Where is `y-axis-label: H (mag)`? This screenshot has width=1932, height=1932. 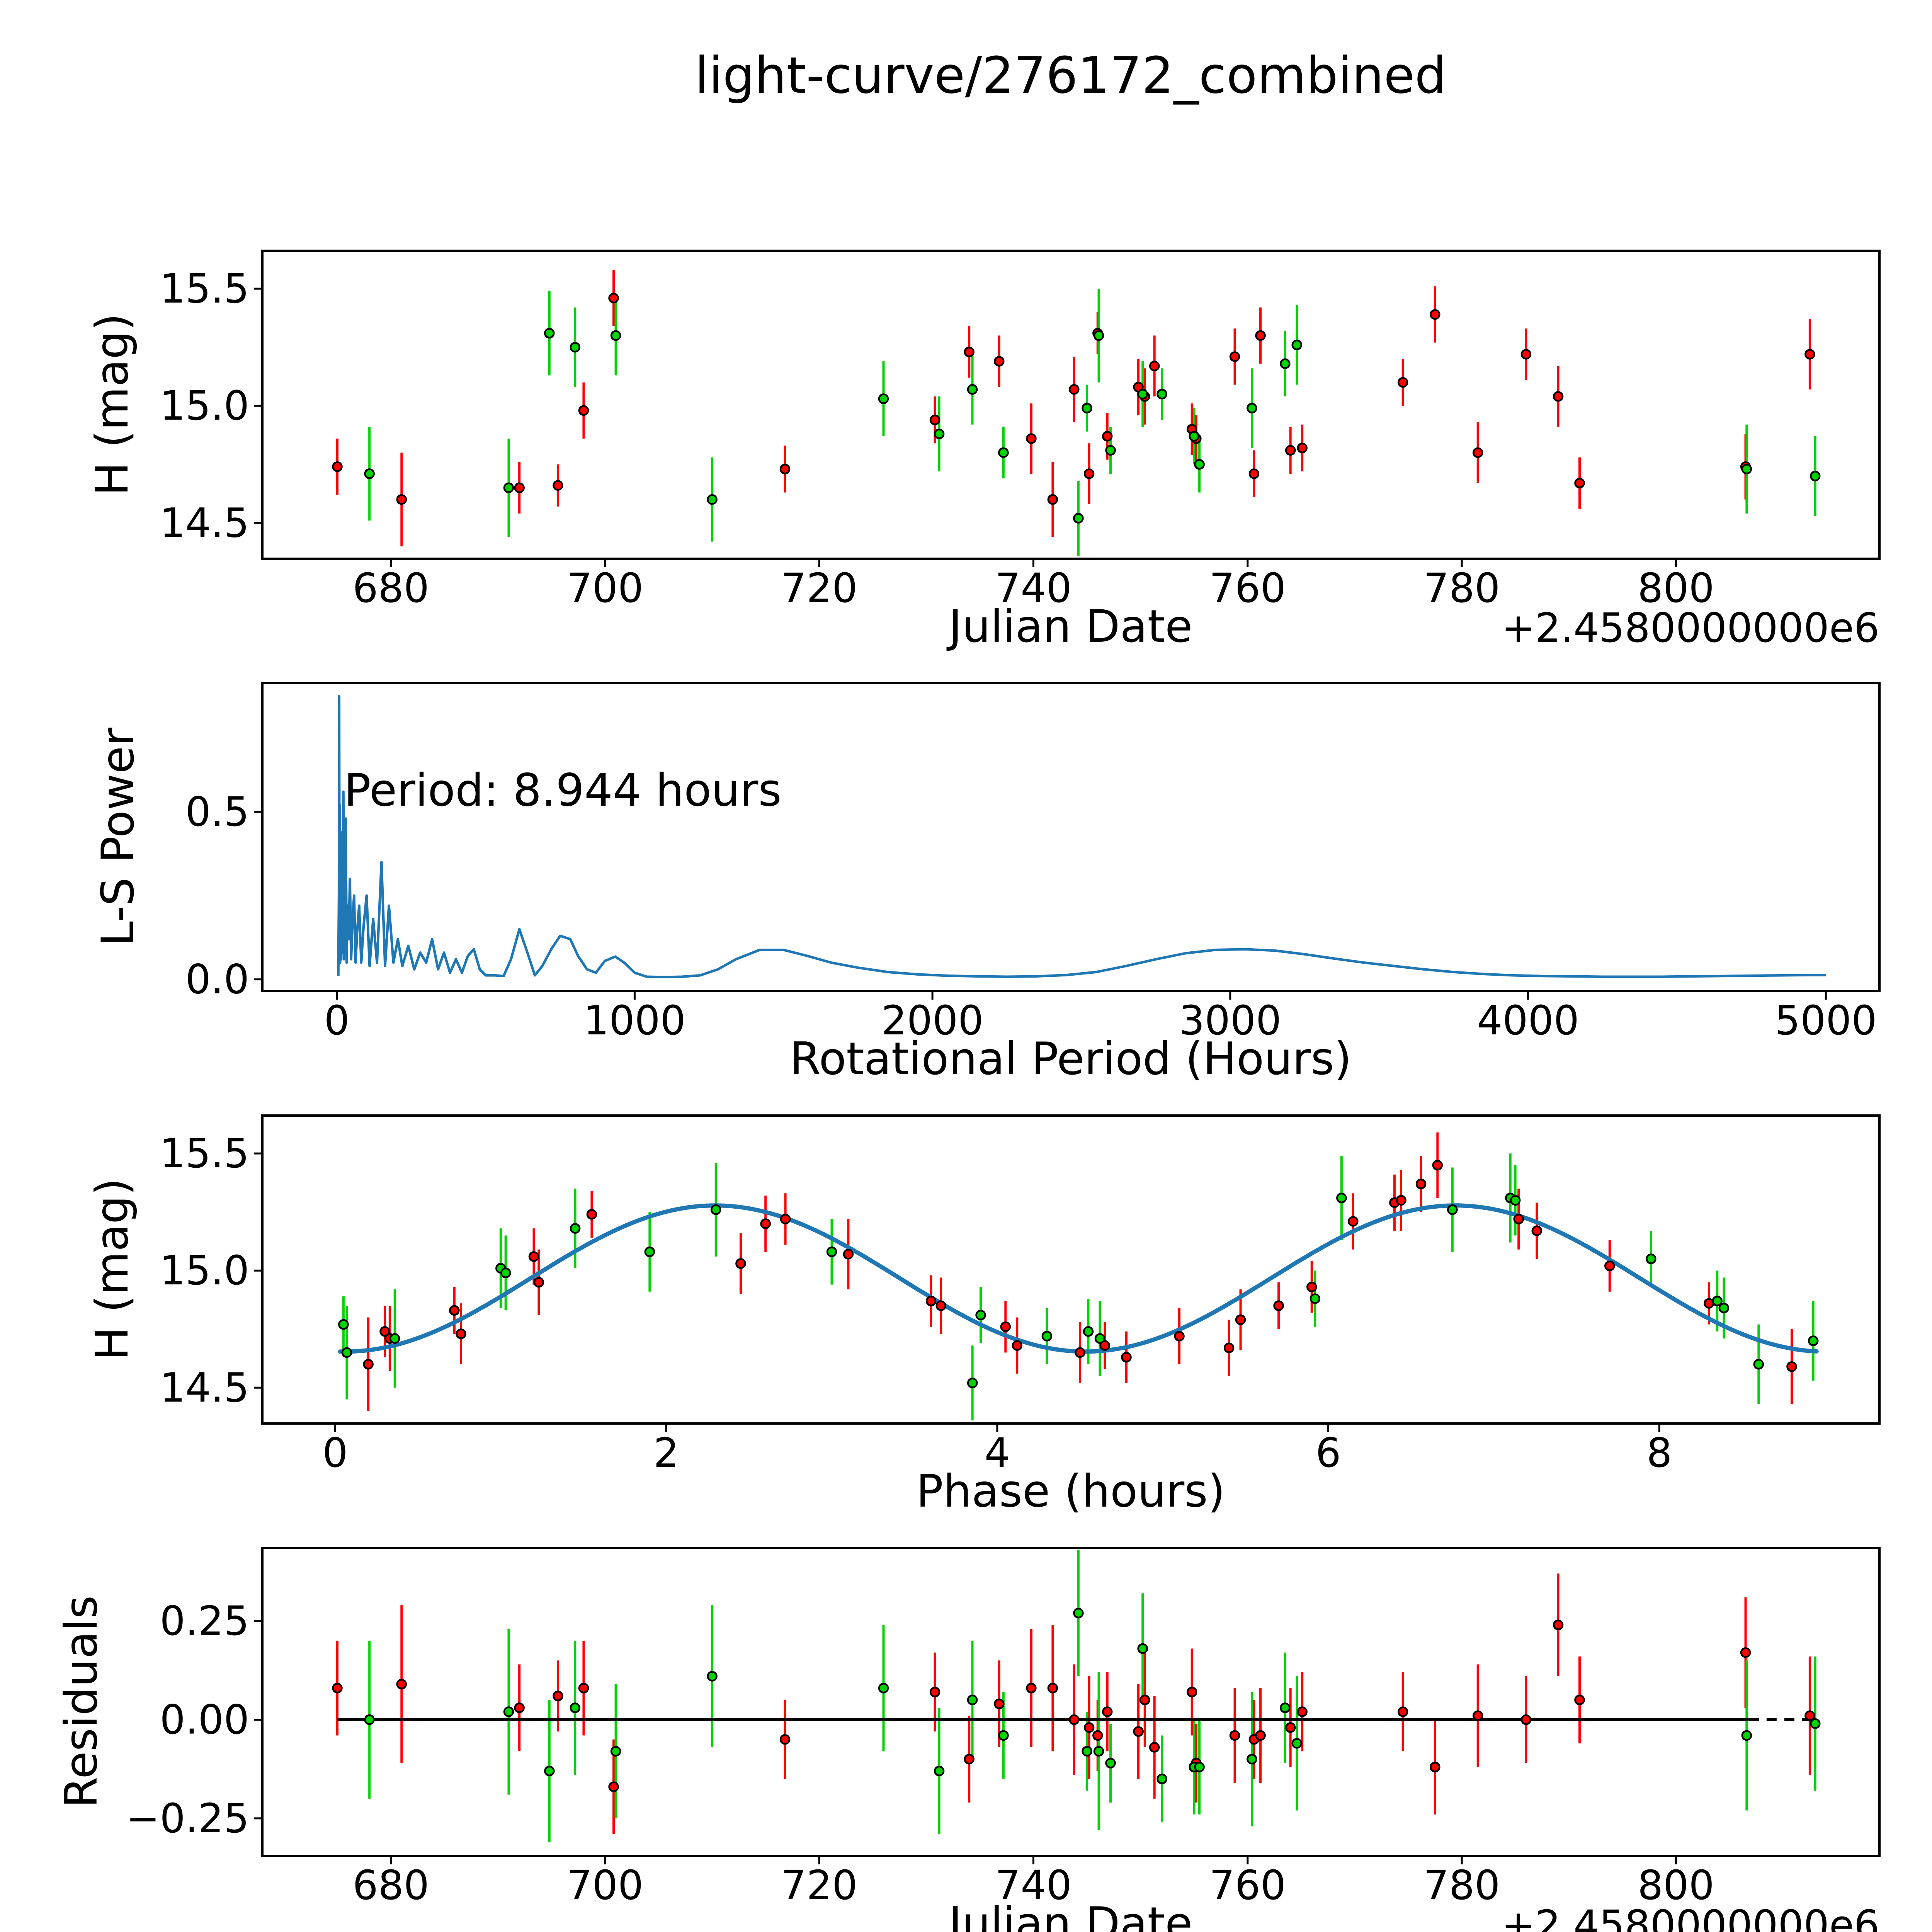
y-axis-label: H (mag) is located at coordinates (112, 1269).